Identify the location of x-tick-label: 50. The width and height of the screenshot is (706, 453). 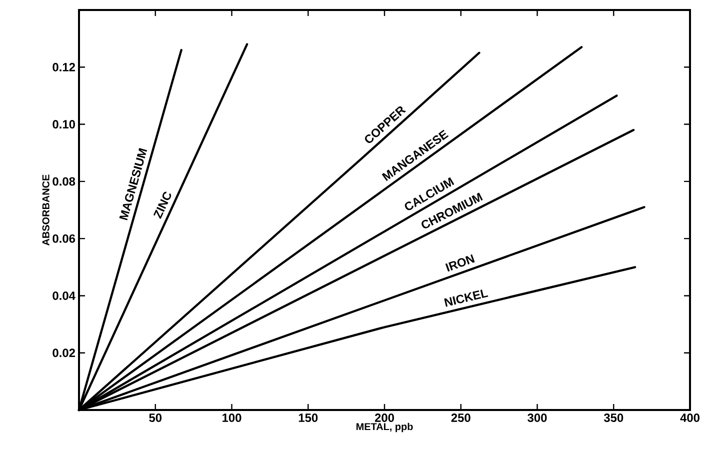
(155, 418).